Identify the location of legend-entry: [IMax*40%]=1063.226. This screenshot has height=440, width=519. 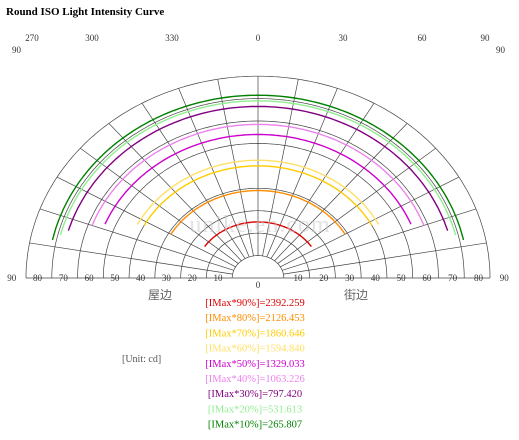
(255, 379).